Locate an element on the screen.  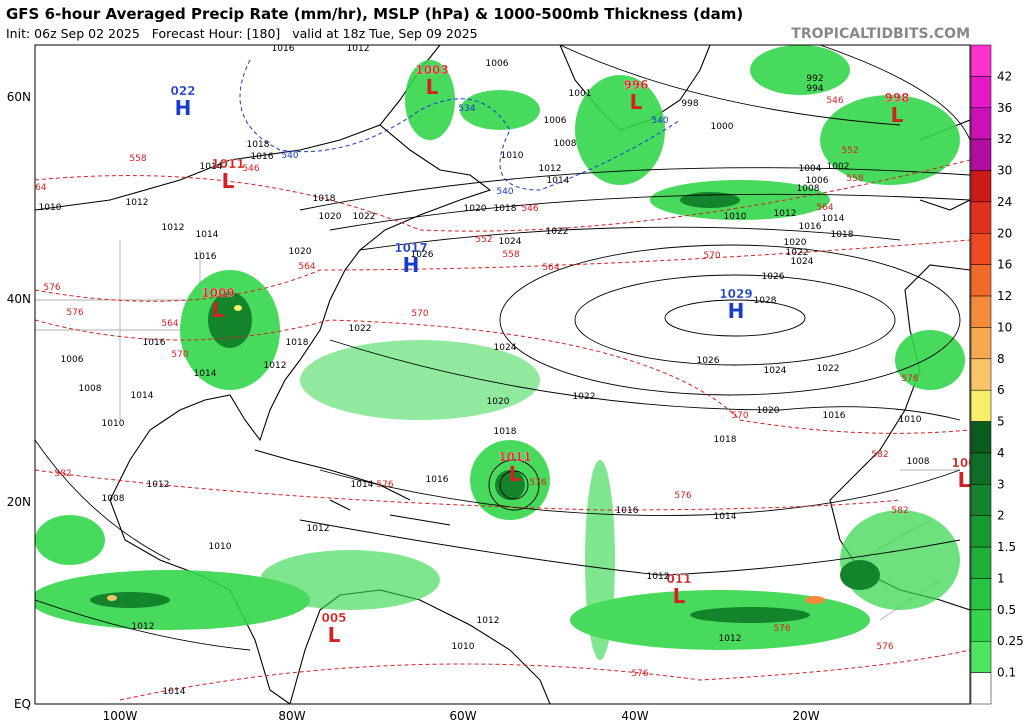
colorbar-label: 42 is located at coordinates (1004, 76).